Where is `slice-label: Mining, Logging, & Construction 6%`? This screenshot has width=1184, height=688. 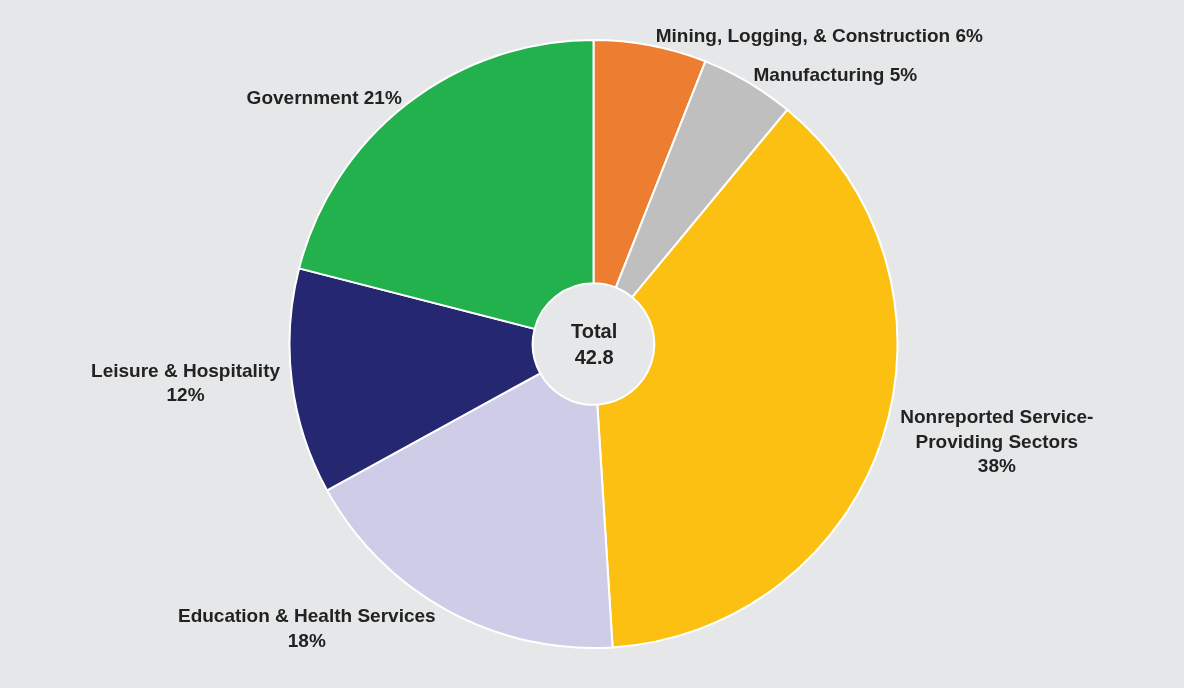
slice-label: Mining, Logging, & Construction 6% is located at coordinates (819, 35).